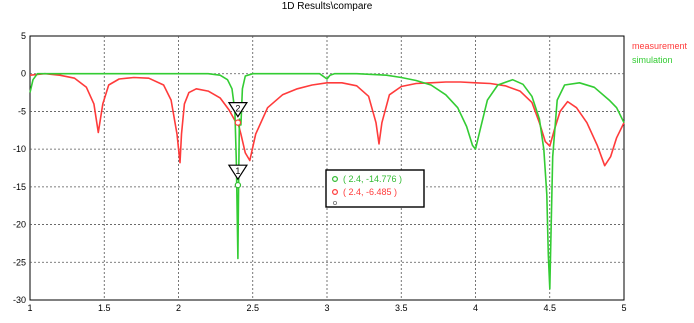  What do you see at coordinates (23, 74) in the screenshot?
I see `y-tick-label: 0` at bounding box center [23, 74].